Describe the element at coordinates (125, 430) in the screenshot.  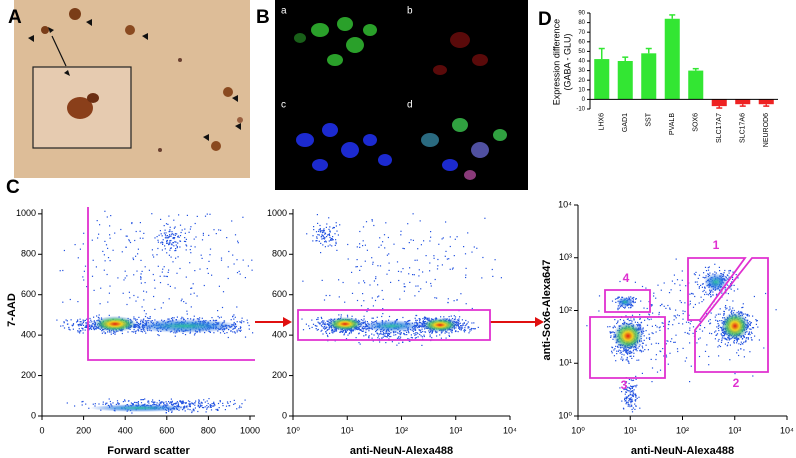
I see `x-tick-label: 400` at that location.